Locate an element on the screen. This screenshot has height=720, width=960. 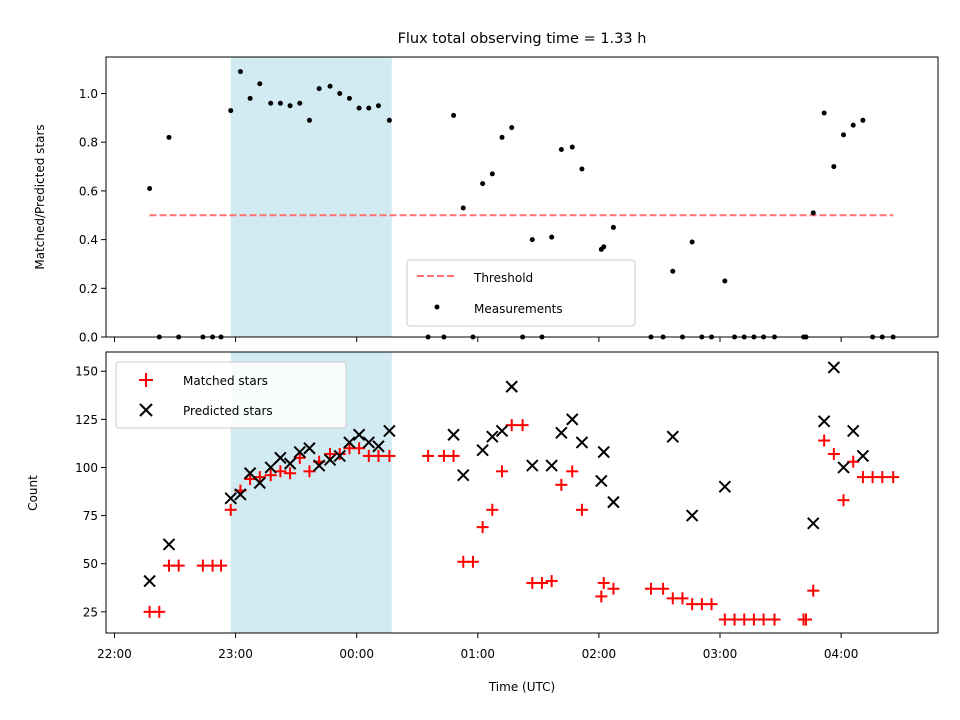
legend-top: Threshold Measurements is located at coordinates (521, 293).